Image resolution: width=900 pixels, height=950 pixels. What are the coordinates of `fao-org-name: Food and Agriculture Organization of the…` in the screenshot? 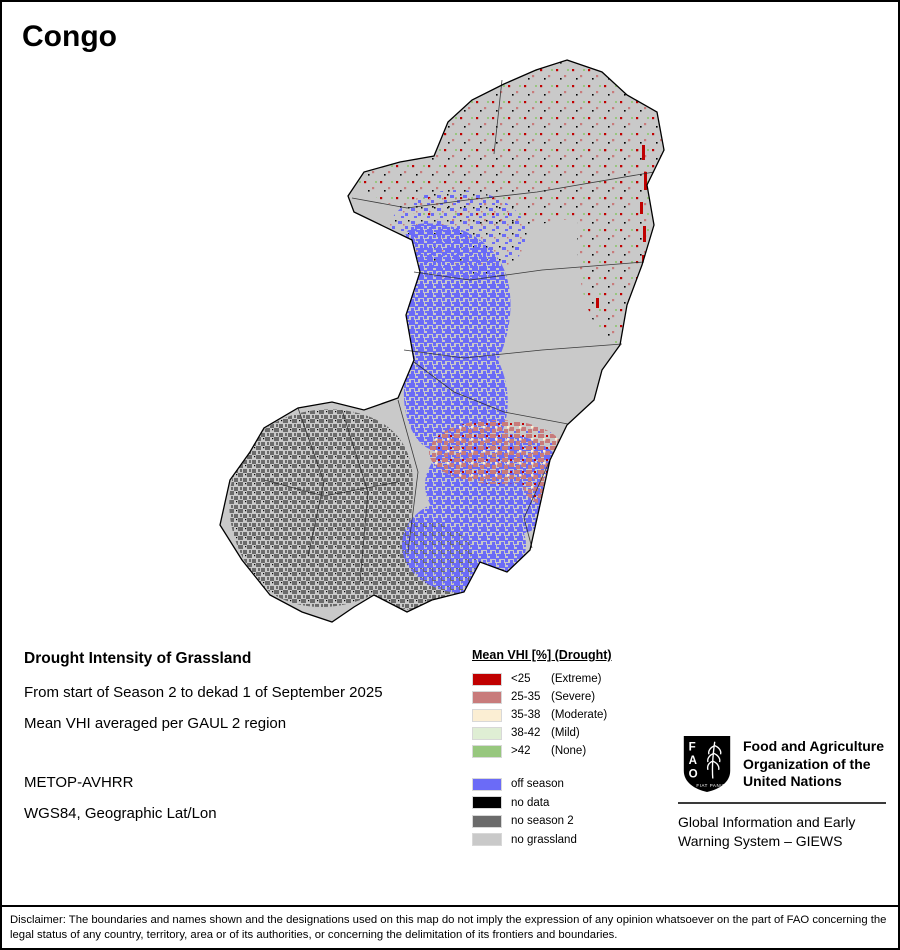 It's located at (813, 762).